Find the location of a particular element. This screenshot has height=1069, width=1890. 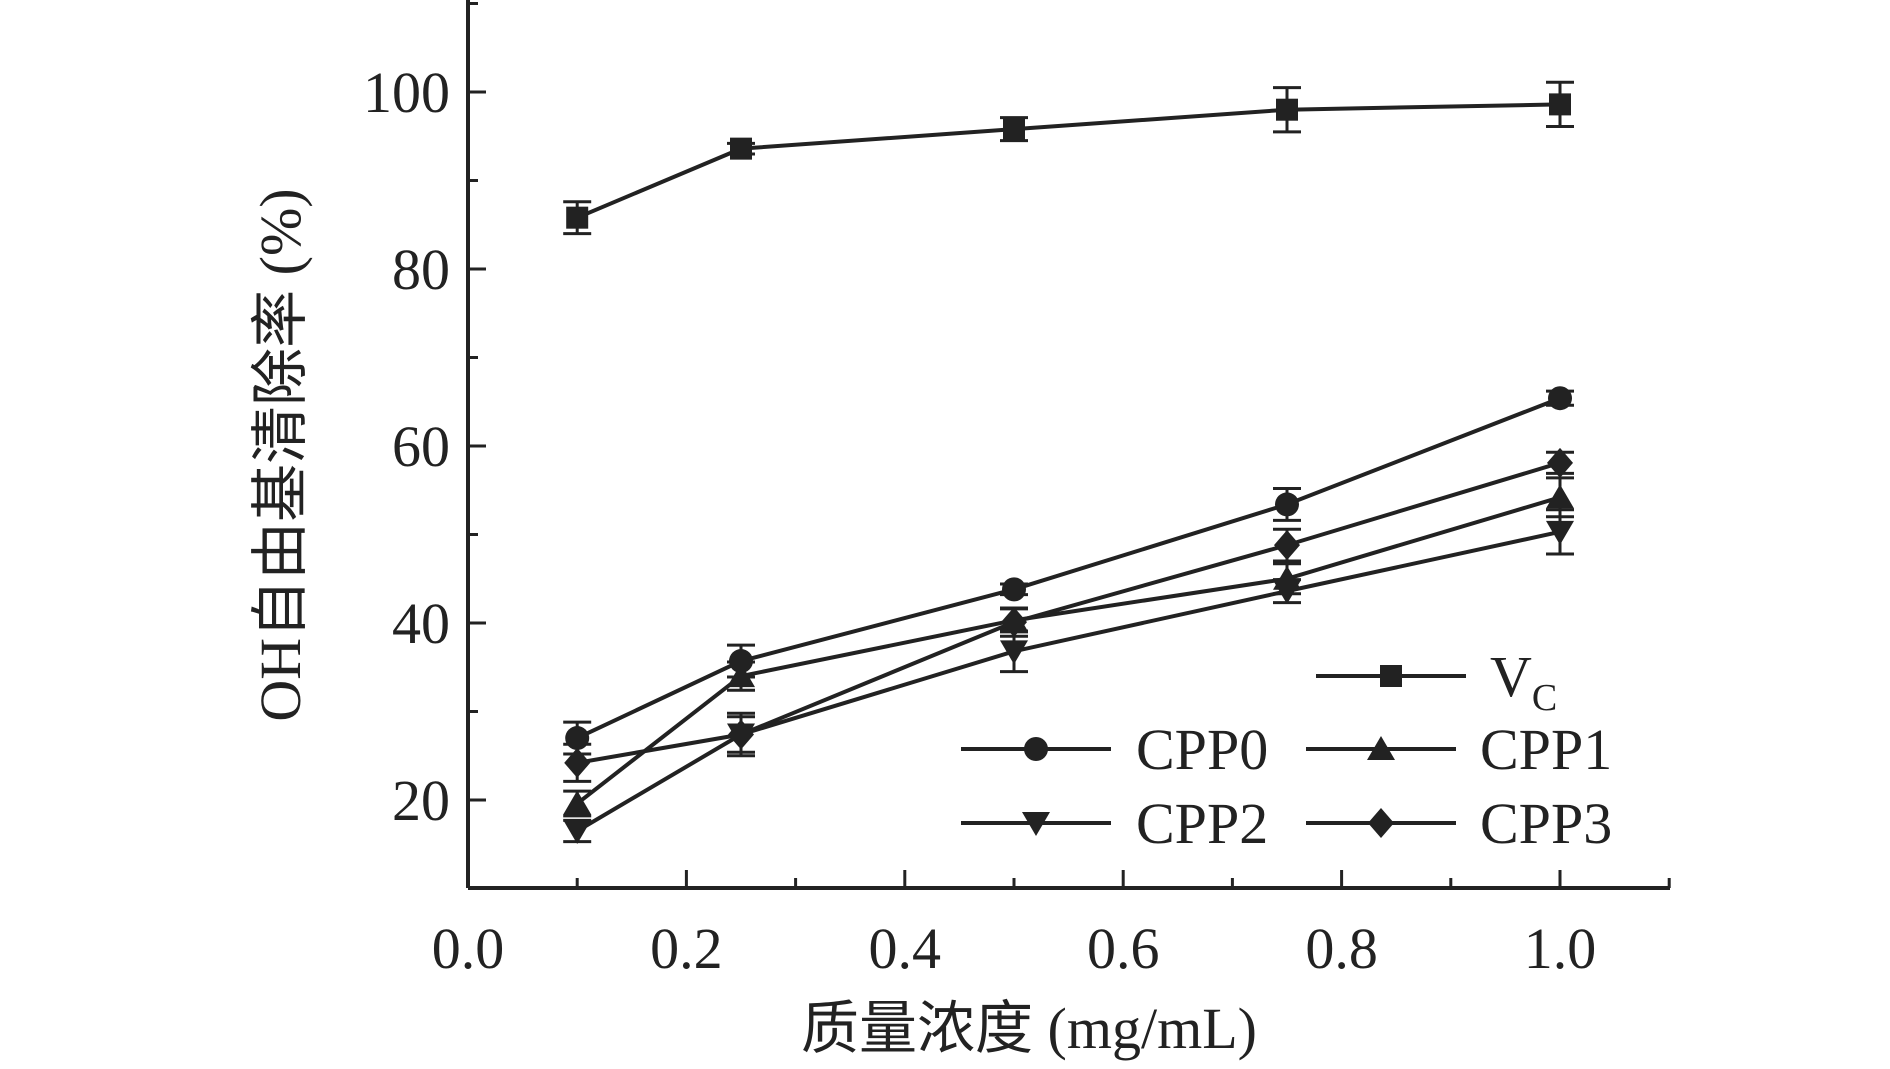

series-line-cpp2 is located at coordinates (1068, 681).